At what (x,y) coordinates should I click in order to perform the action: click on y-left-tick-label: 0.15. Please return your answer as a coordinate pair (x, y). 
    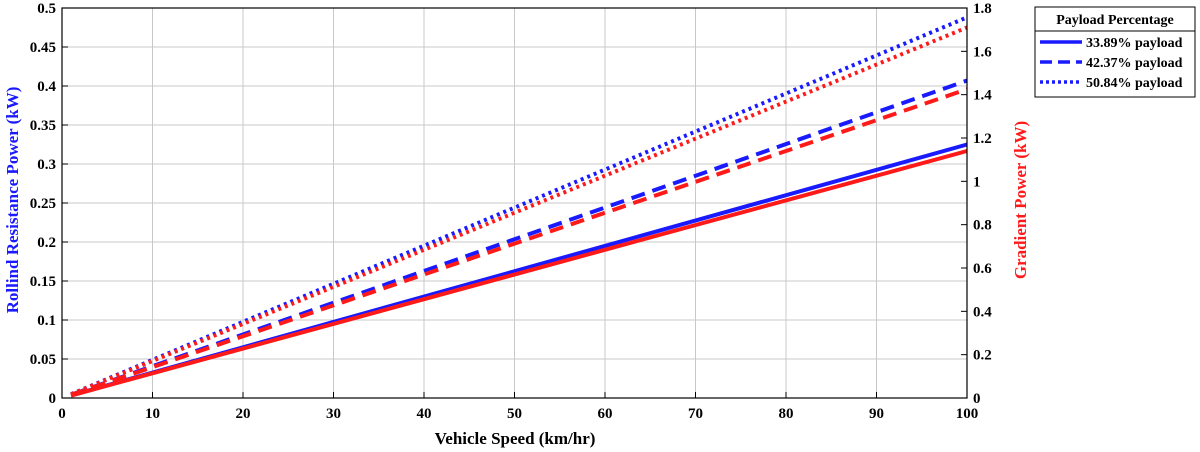
    Looking at the image, I should click on (43, 282).